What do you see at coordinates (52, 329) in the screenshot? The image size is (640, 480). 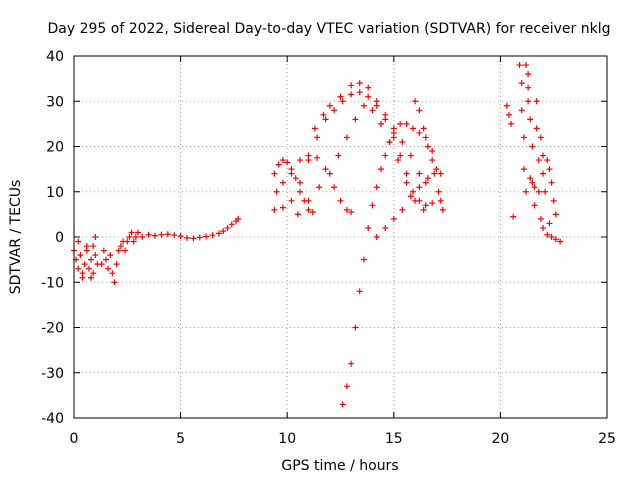 I see `y-tick-label: -20` at bounding box center [52, 329].